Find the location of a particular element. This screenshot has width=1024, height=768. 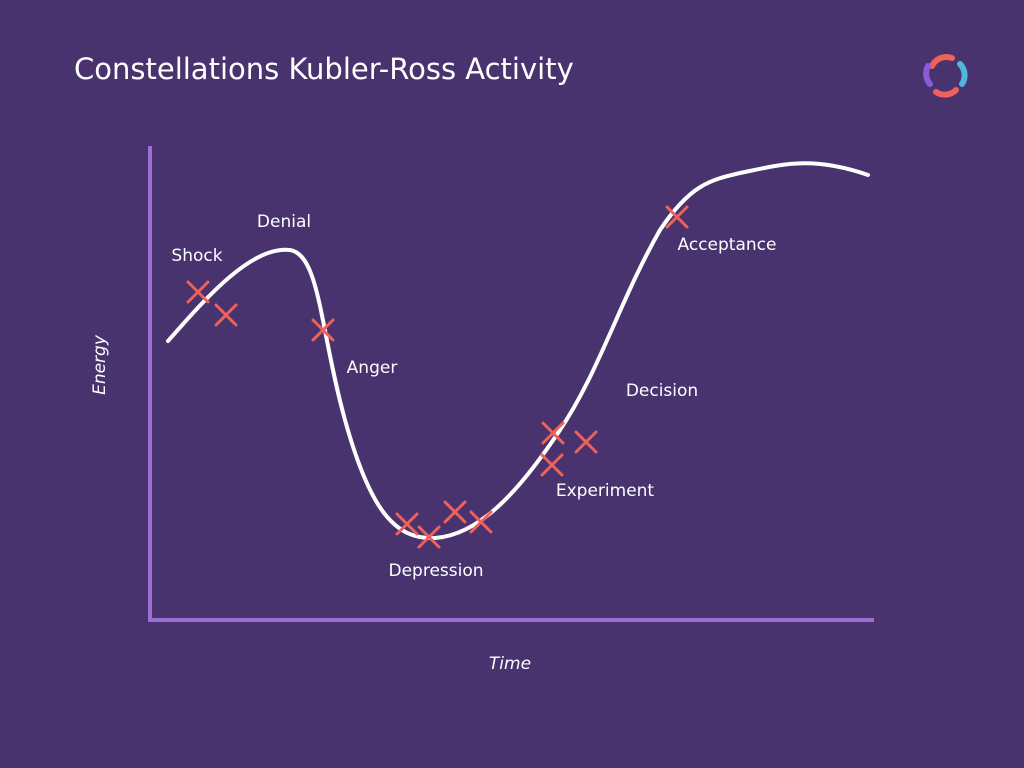

title: Constellations Kubler-Ross Activity is located at coordinates (324, 69).